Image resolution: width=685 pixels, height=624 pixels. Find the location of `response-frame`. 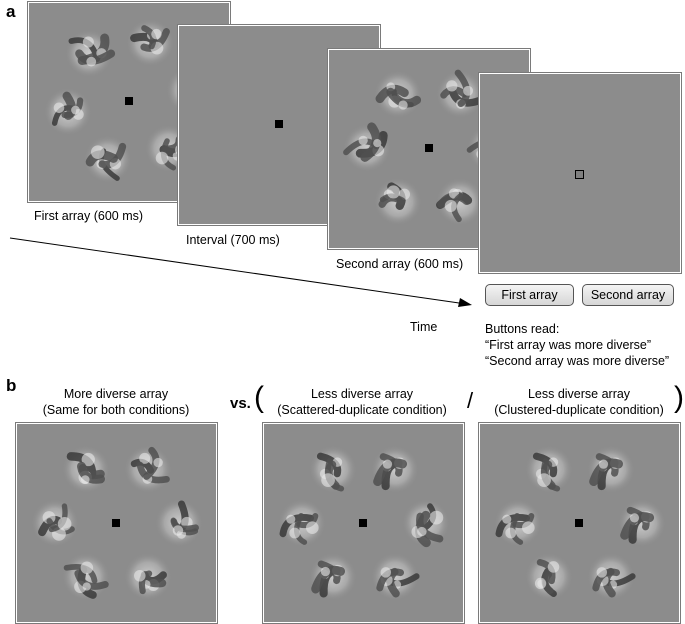

response-frame is located at coordinates (580, 173).